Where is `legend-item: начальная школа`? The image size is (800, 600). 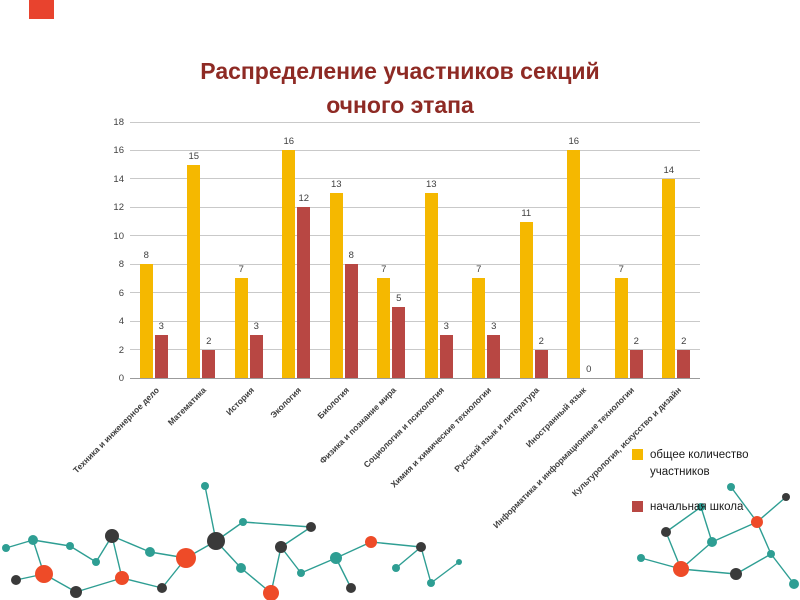
legend-item: начальная школа is located at coordinates (701, 507).